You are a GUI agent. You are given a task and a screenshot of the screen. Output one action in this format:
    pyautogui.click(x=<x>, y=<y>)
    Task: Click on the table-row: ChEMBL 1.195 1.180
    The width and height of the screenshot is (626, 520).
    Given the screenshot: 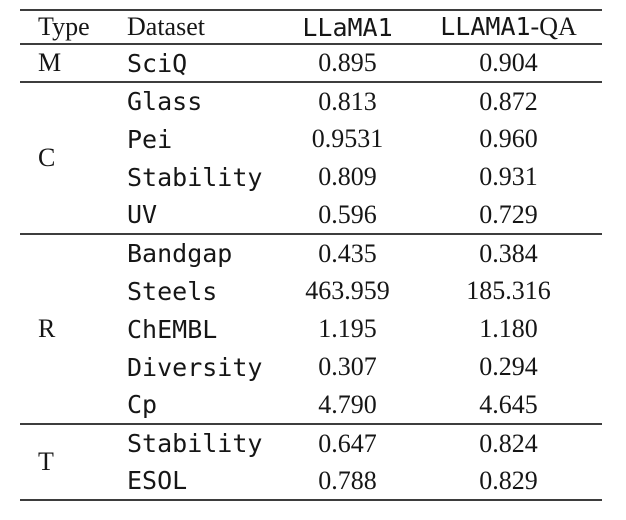 What is the action you would take?
    pyautogui.click(x=311, y=329)
    